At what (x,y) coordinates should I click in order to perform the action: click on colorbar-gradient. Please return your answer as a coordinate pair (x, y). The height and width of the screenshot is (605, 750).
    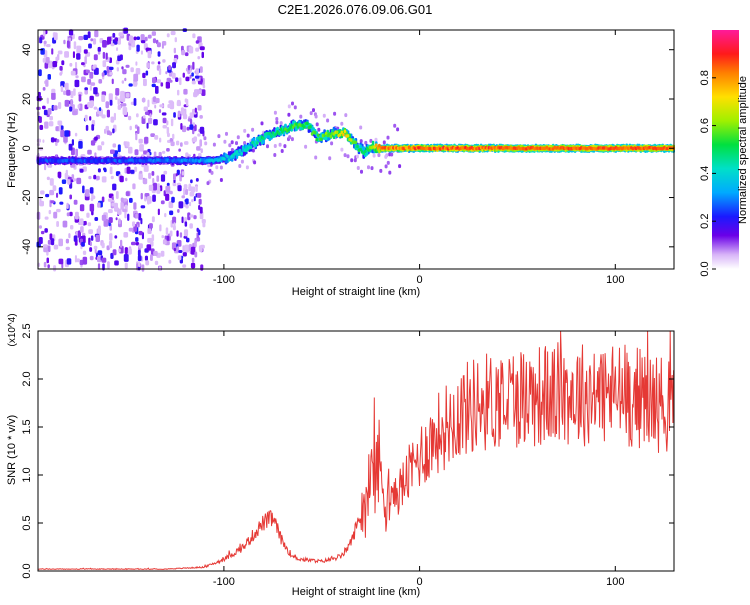
    Looking at the image, I should click on (725, 149).